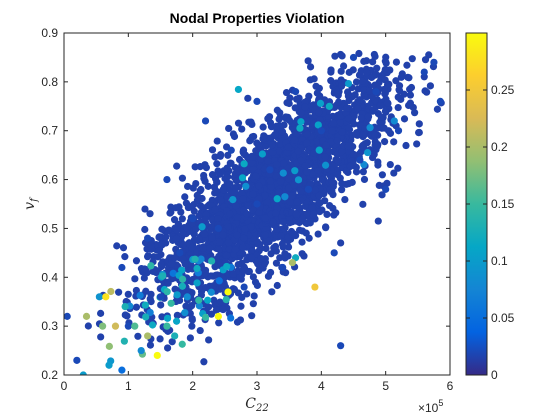 Image resolution: width=560 pixels, height=420 pixels. Describe the element at coordinates (49, 180) in the screenshot. I see `y-tick-label: 0.6` at that location.